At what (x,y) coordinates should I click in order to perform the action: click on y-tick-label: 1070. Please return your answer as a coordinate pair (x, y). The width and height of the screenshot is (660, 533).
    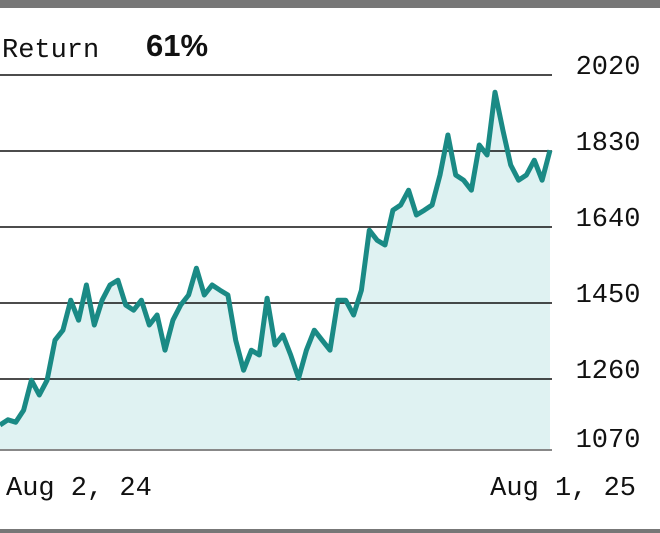
    Looking at the image, I should click on (608, 441).